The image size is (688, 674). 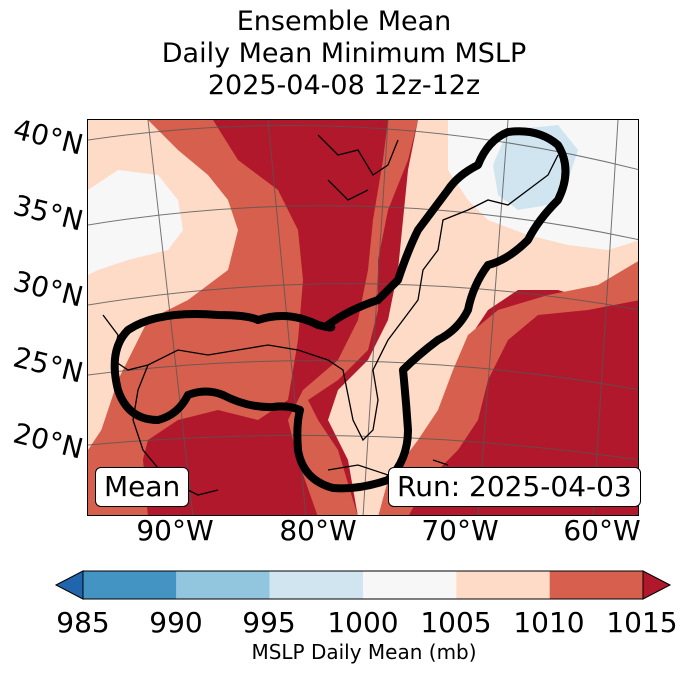 What do you see at coordinates (344, 53) in the screenshot?
I see `title-line-2: Daily Mean Minimum MSLP` at bounding box center [344, 53].